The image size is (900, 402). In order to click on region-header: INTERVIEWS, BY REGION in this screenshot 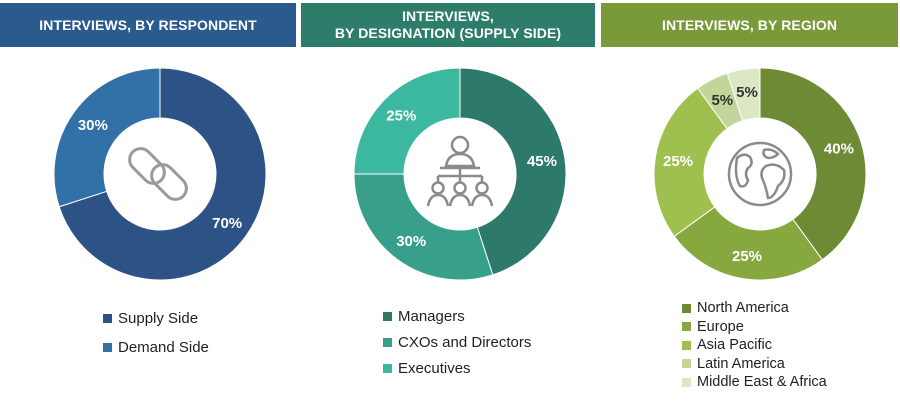, I will do `click(749, 25)`.